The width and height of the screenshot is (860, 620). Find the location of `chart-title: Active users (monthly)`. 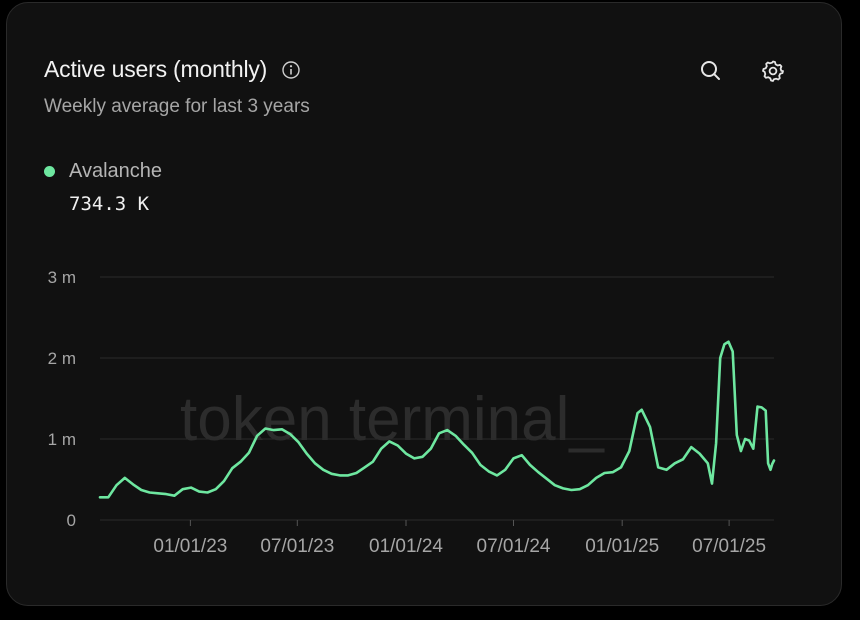

chart-title: Active users (monthly) is located at coordinates (156, 69).